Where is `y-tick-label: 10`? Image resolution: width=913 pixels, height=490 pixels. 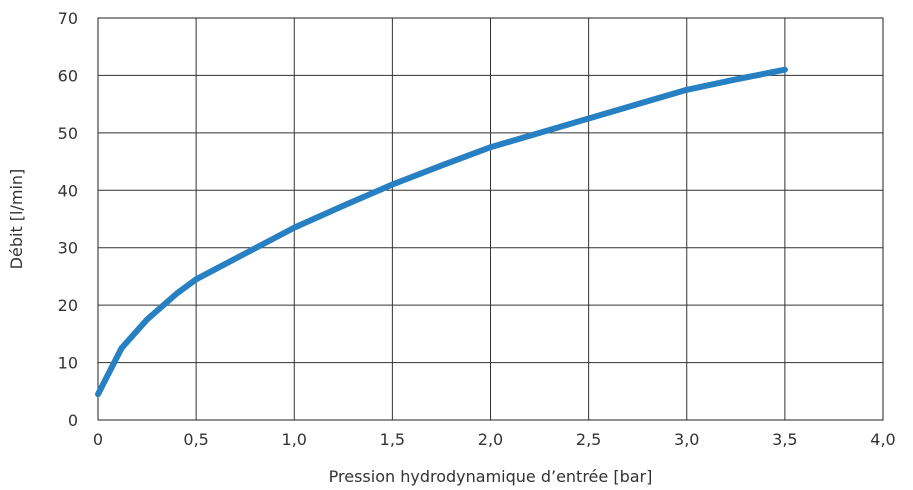
y-tick-label: 10 is located at coordinates (68, 363).